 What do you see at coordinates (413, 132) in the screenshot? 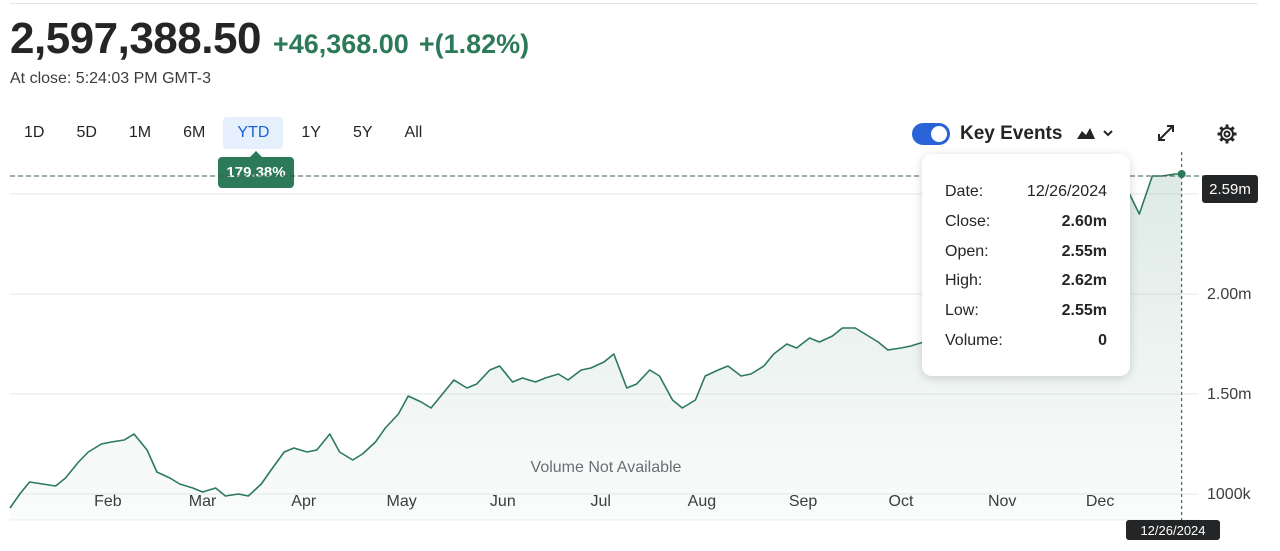
I see `range-all: All` at bounding box center [413, 132].